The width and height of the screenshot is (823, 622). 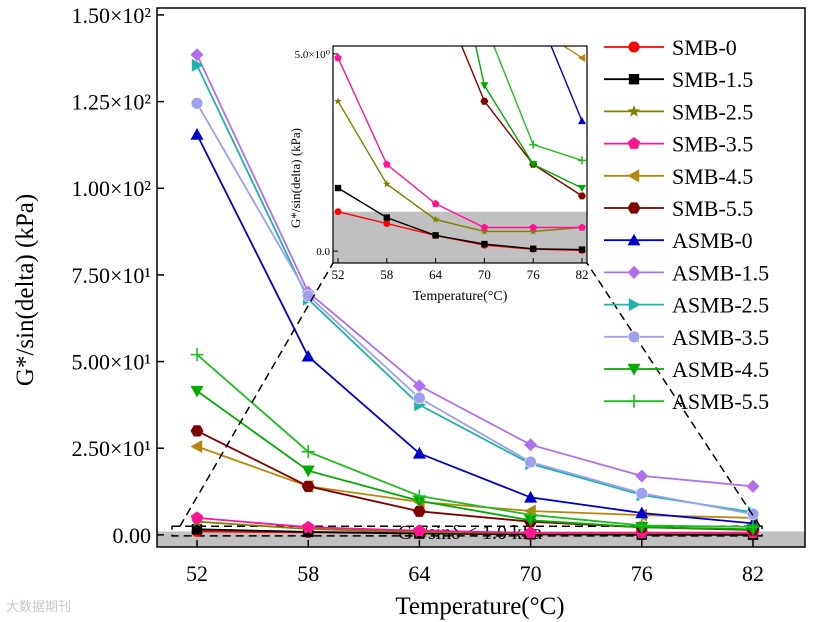 What do you see at coordinates (531, 573) in the screenshot?
I see `x-tick-label: 70` at bounding box center [531, 573].